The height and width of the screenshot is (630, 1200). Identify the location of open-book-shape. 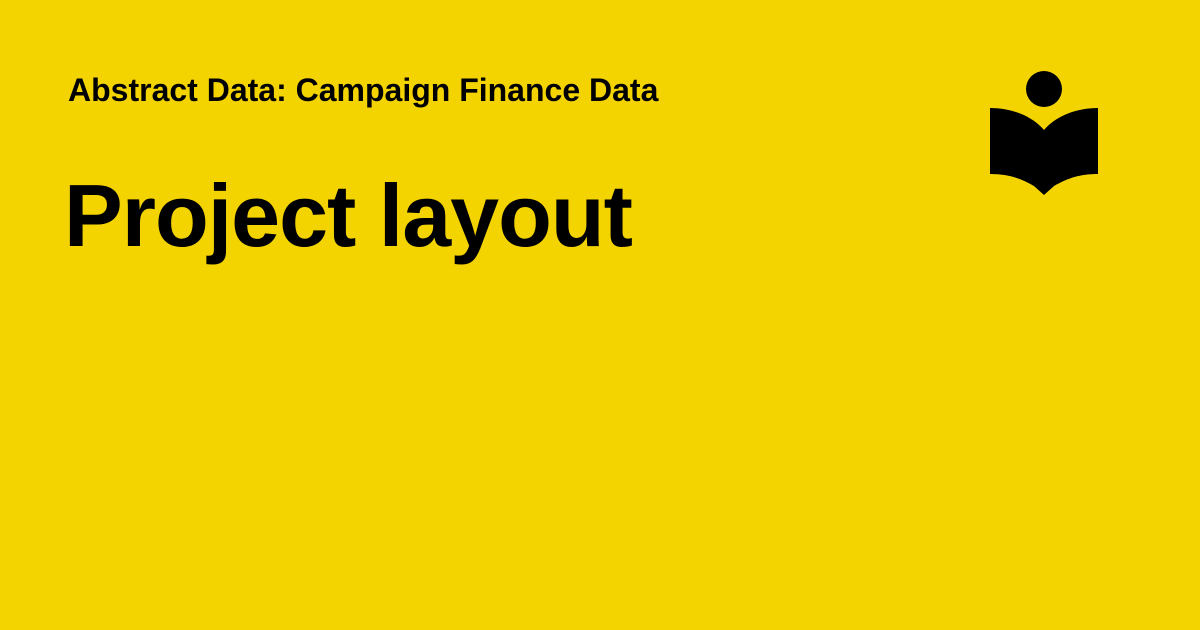
(1044, 151).